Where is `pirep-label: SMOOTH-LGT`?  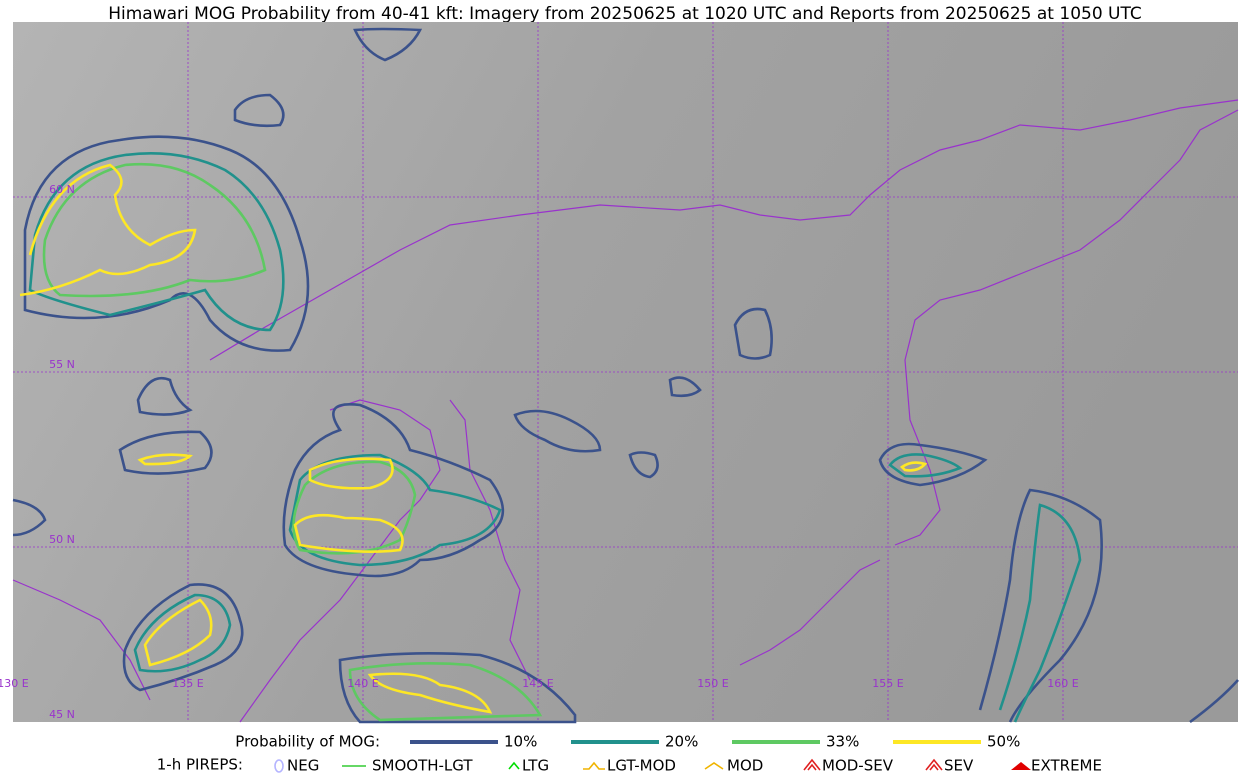 pirep-label: SMOOTH-LGT is located at coordinates (422, 766).